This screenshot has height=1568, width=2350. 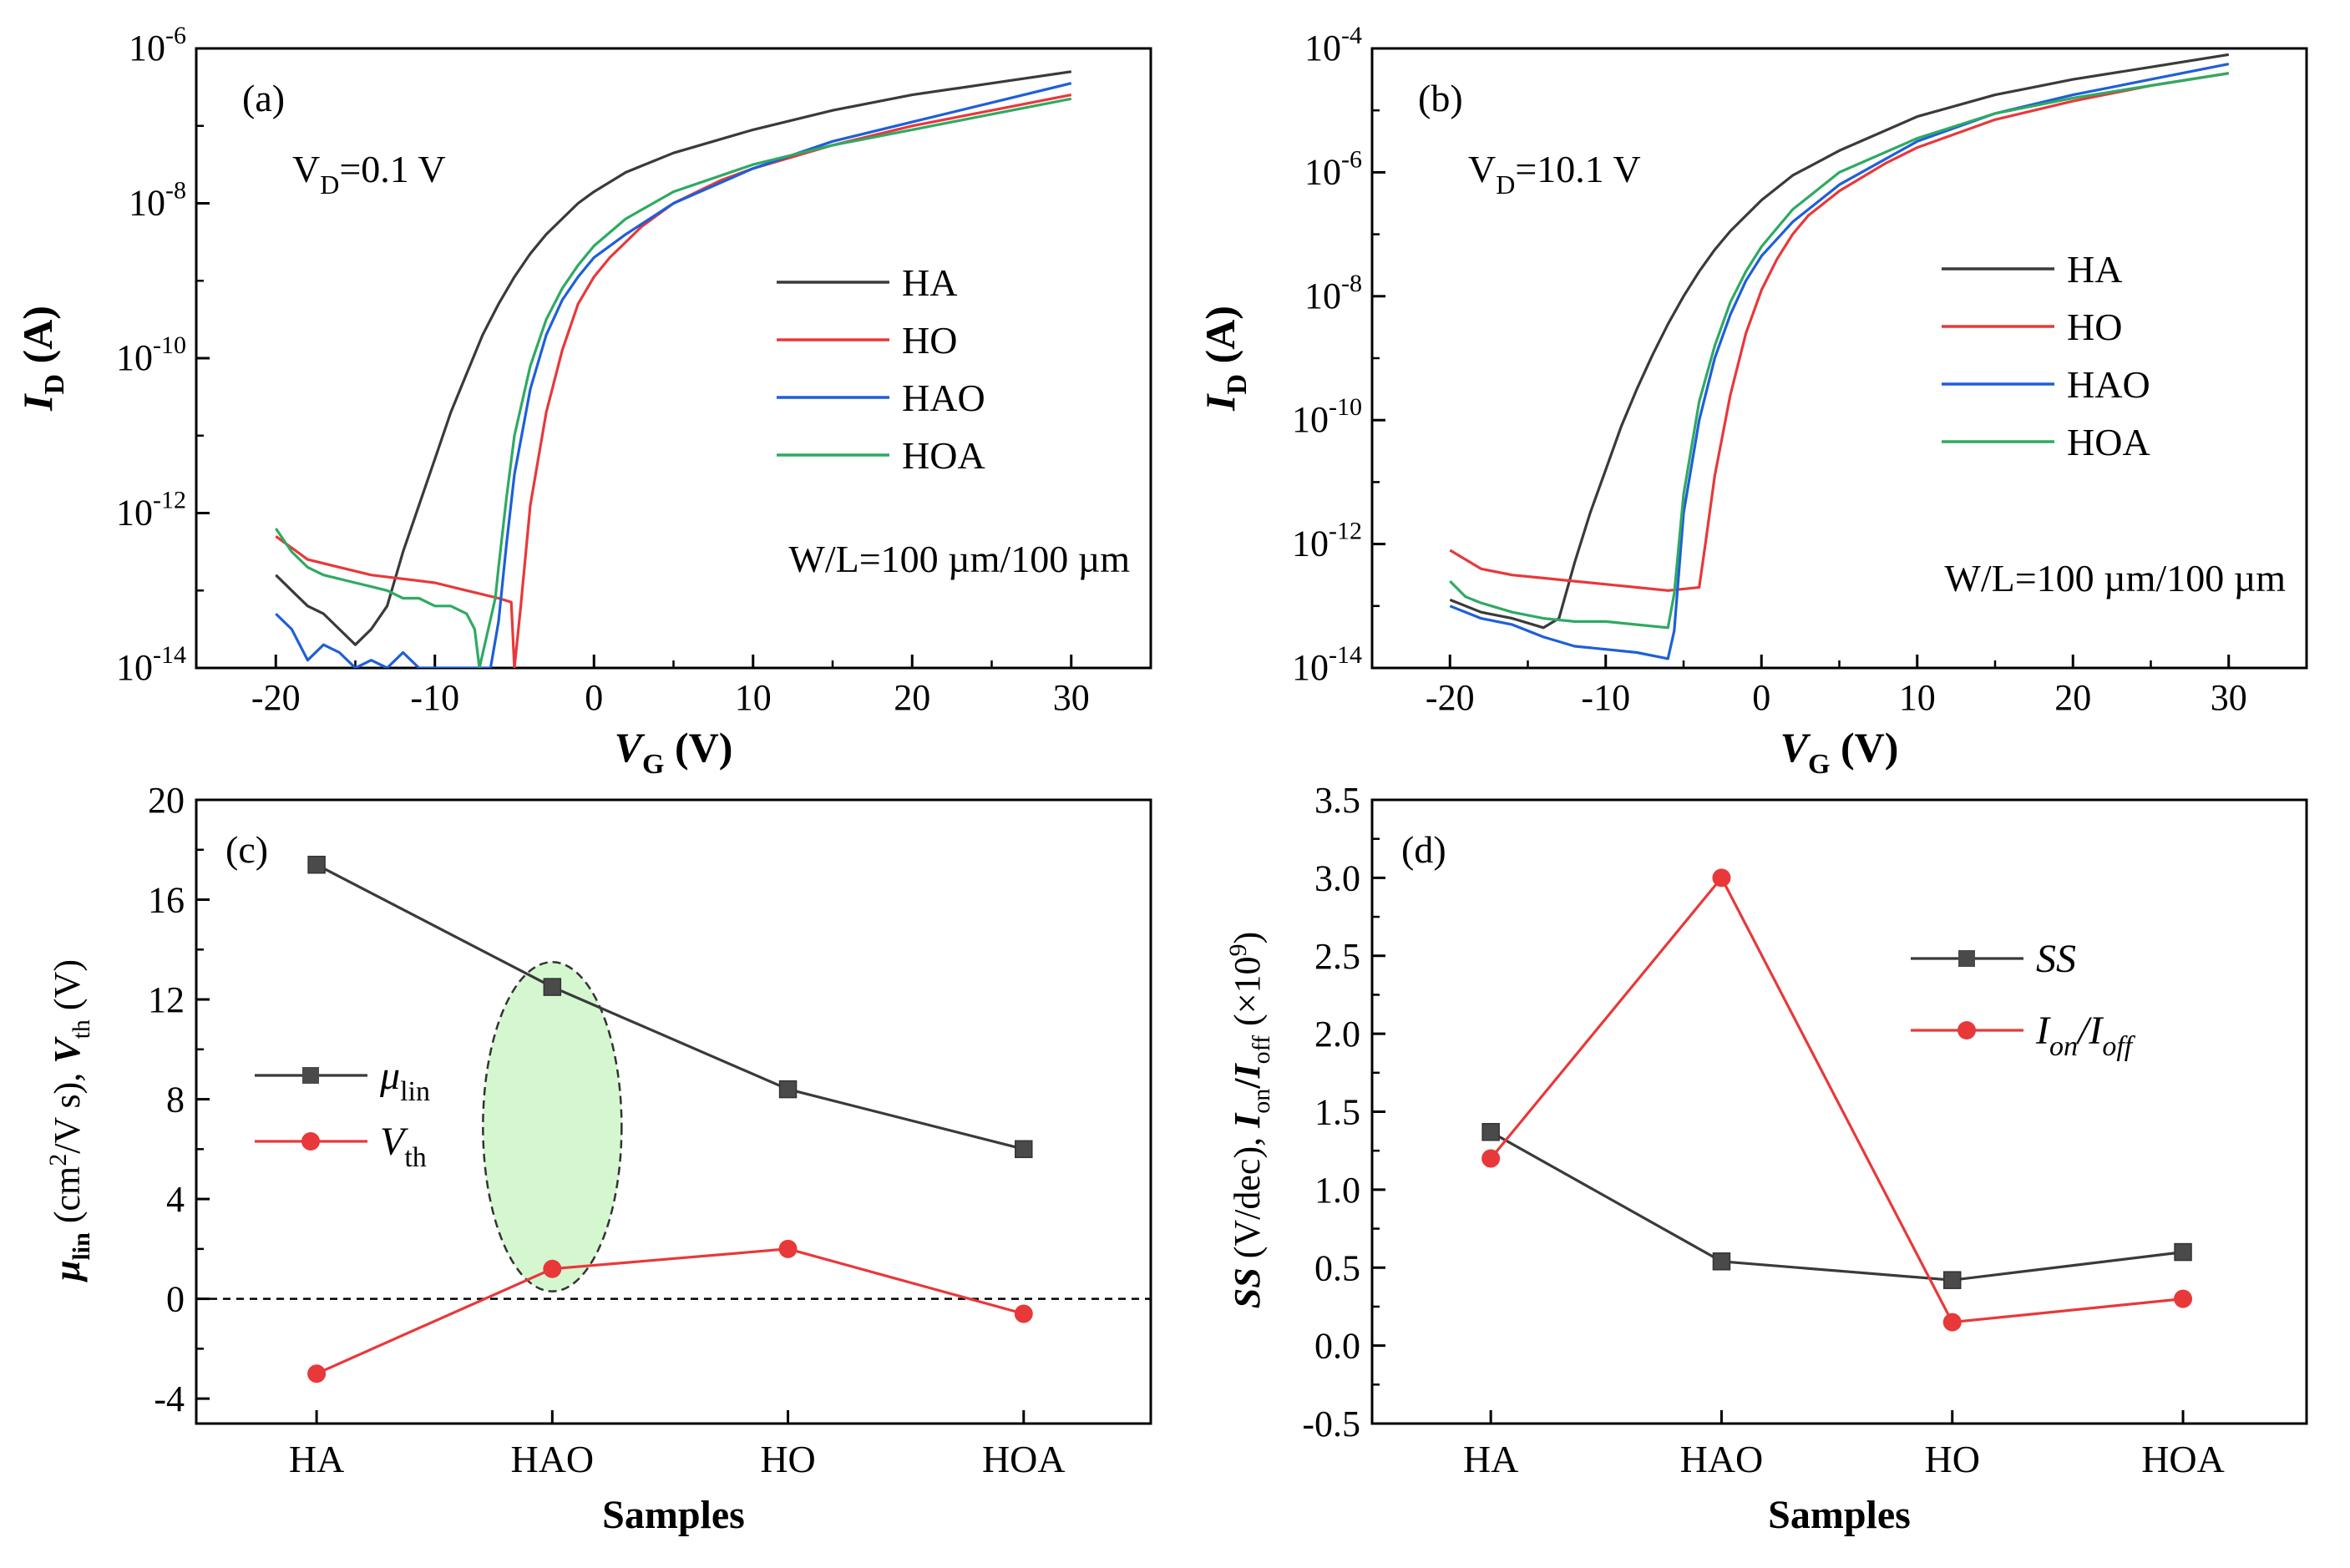 I want to click on y-tick-label: -0.5, so click(x=1331, y=1424).